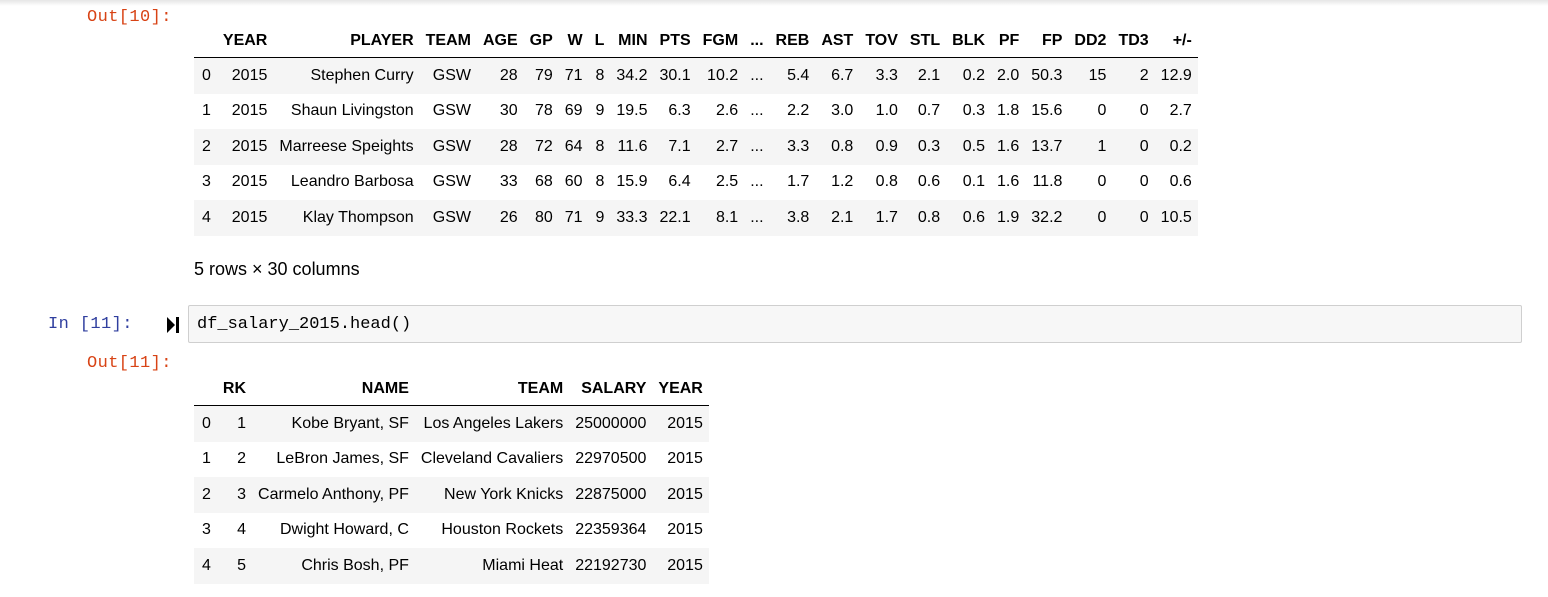  Describe the element at coordinates (234, 389) in the screenshot. I see `column-header: RK` at that location.